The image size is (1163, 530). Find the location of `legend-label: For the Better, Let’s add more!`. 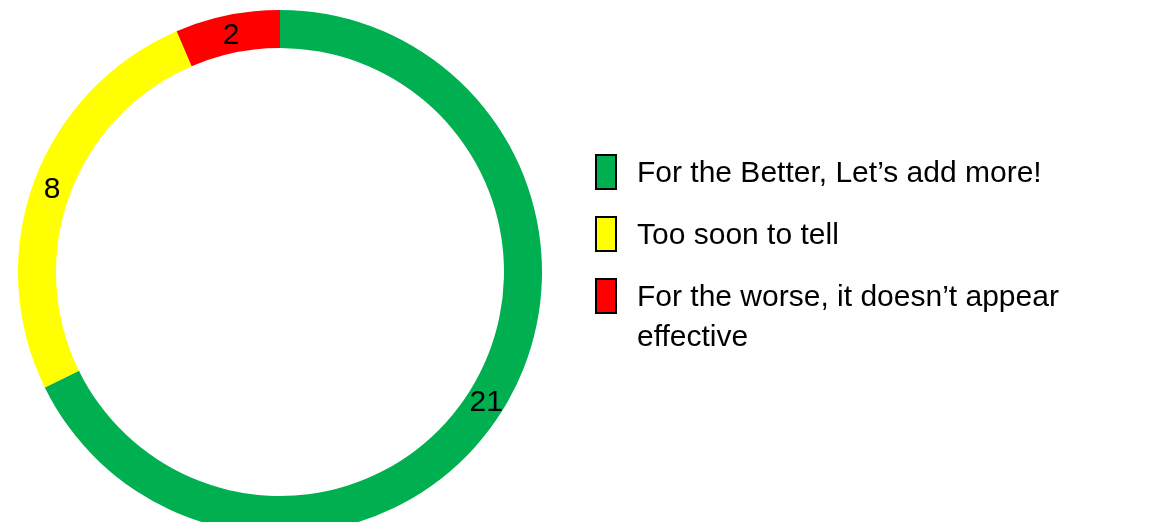

legend-label: For the Better, Let’s add more! is located at coordinates (839, 172).